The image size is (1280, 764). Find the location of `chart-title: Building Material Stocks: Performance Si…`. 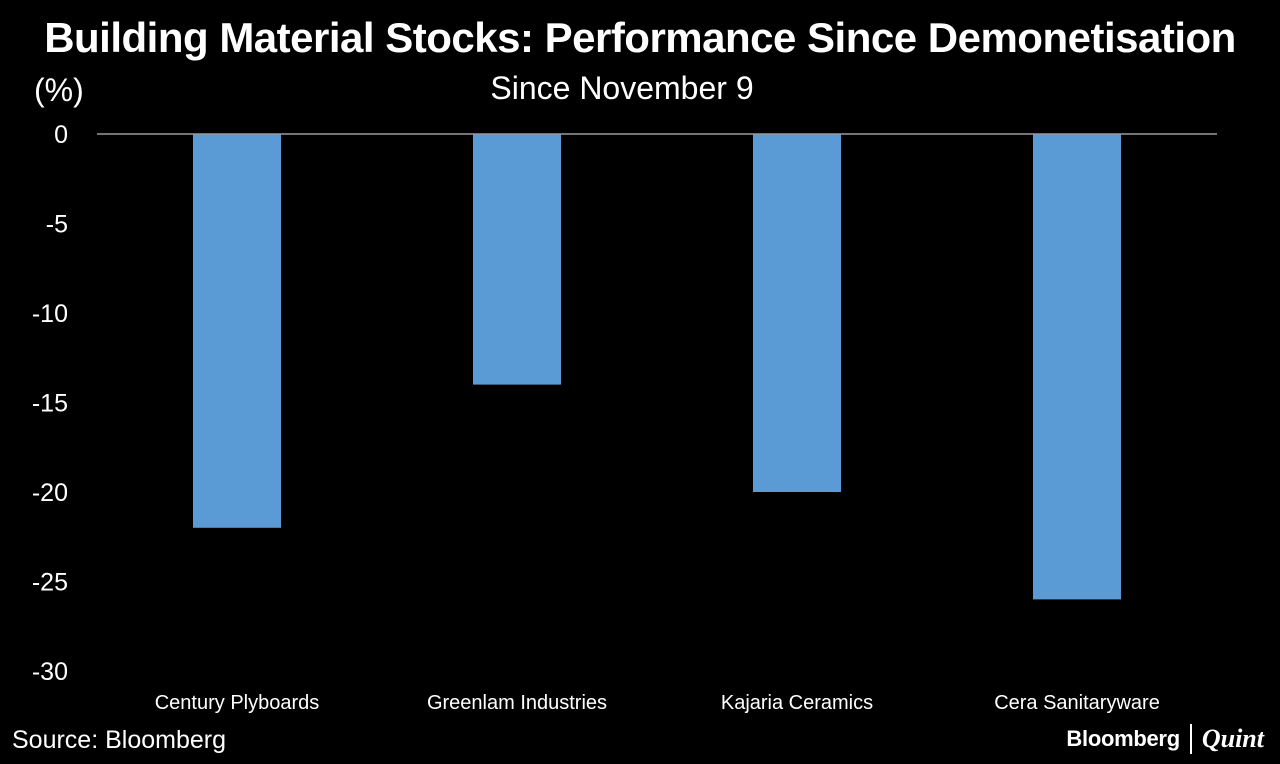

chart-title: Building Material Stocks: Performance Si… is located at coordinates (640, 37).